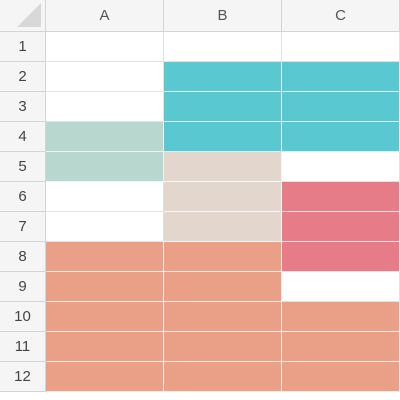 The height and width of the screenshot is (400, 400). Describe the element at coordinates (105, 257) in the screenshot. I see `cell-a8` at that location.